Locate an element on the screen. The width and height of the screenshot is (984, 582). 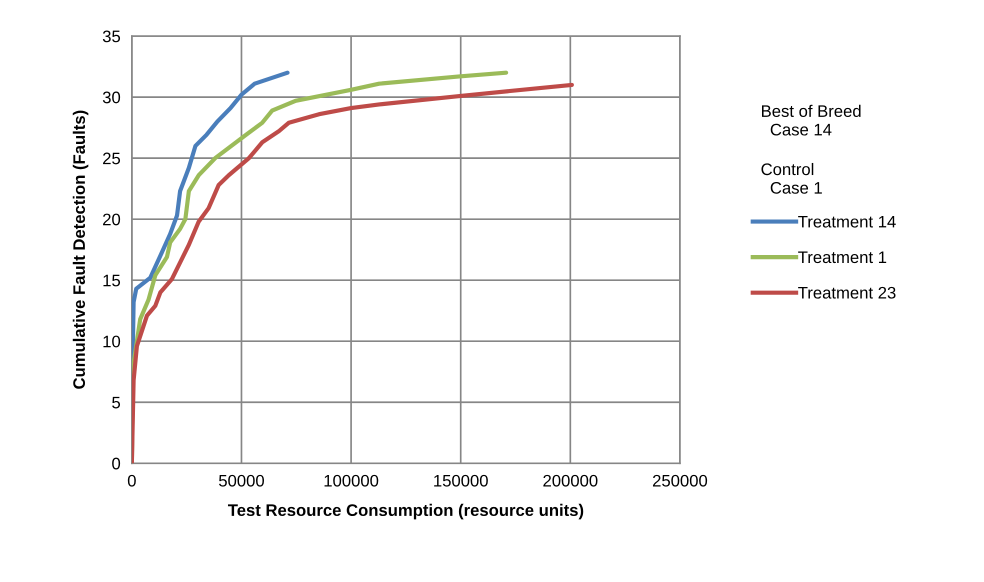
y-tick-label: 0 is located at coordinates (116, 464).